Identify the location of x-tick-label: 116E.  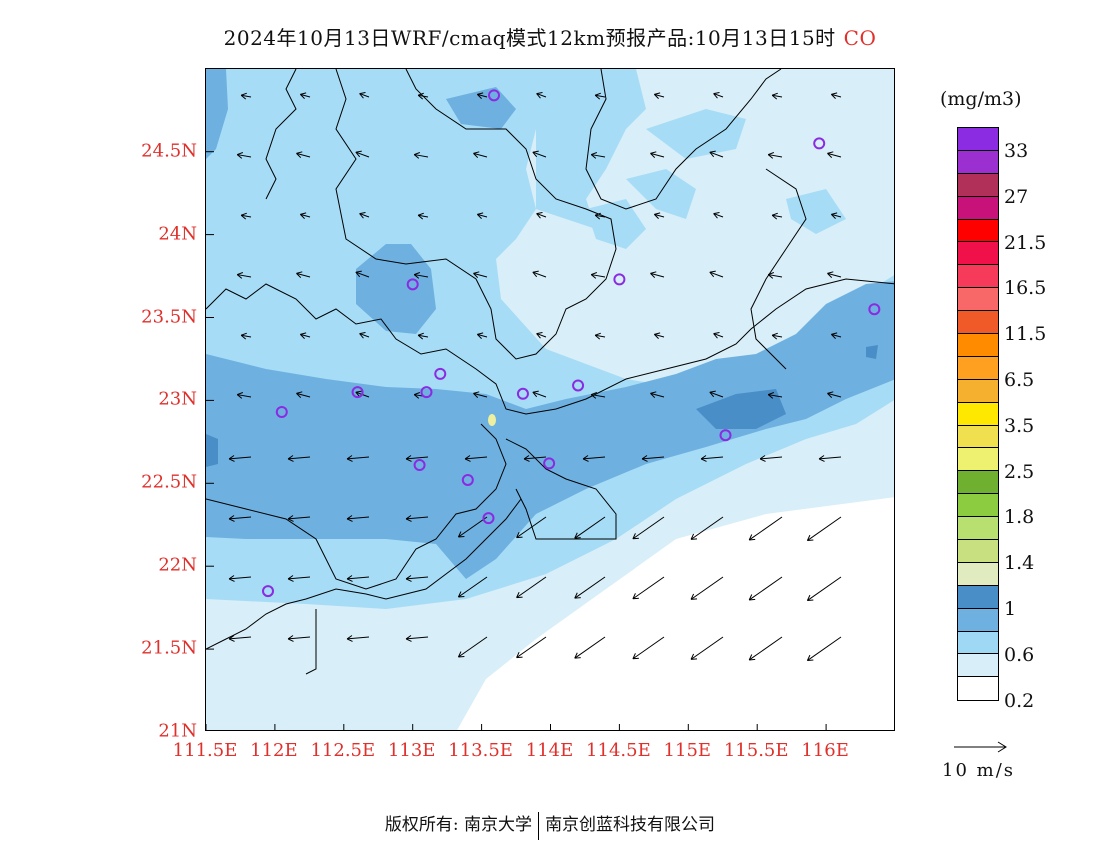
(825, 750).